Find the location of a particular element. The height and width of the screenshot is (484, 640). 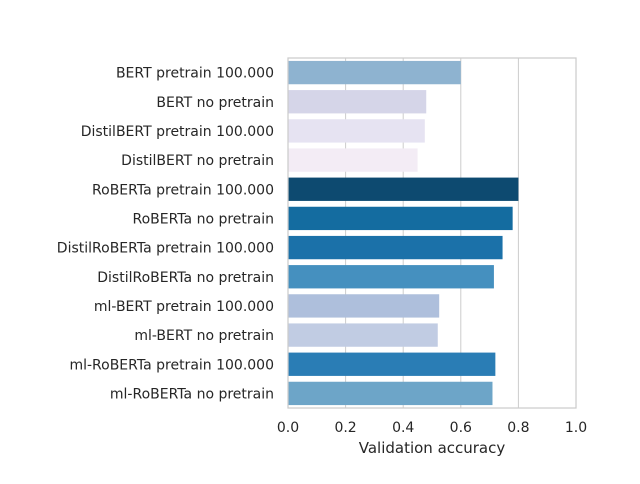

y-tick-label: RoBERTa pretrain 100.000 is located at coordinates (183, 190).